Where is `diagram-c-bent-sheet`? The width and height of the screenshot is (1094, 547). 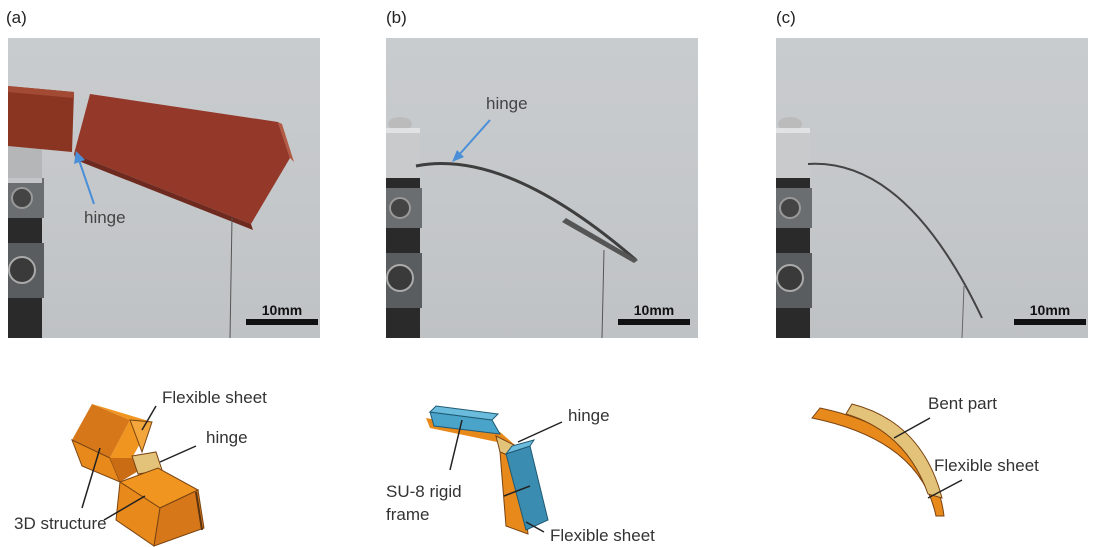
diagram-c-bent-sheet is located at coordinates (878, 460).